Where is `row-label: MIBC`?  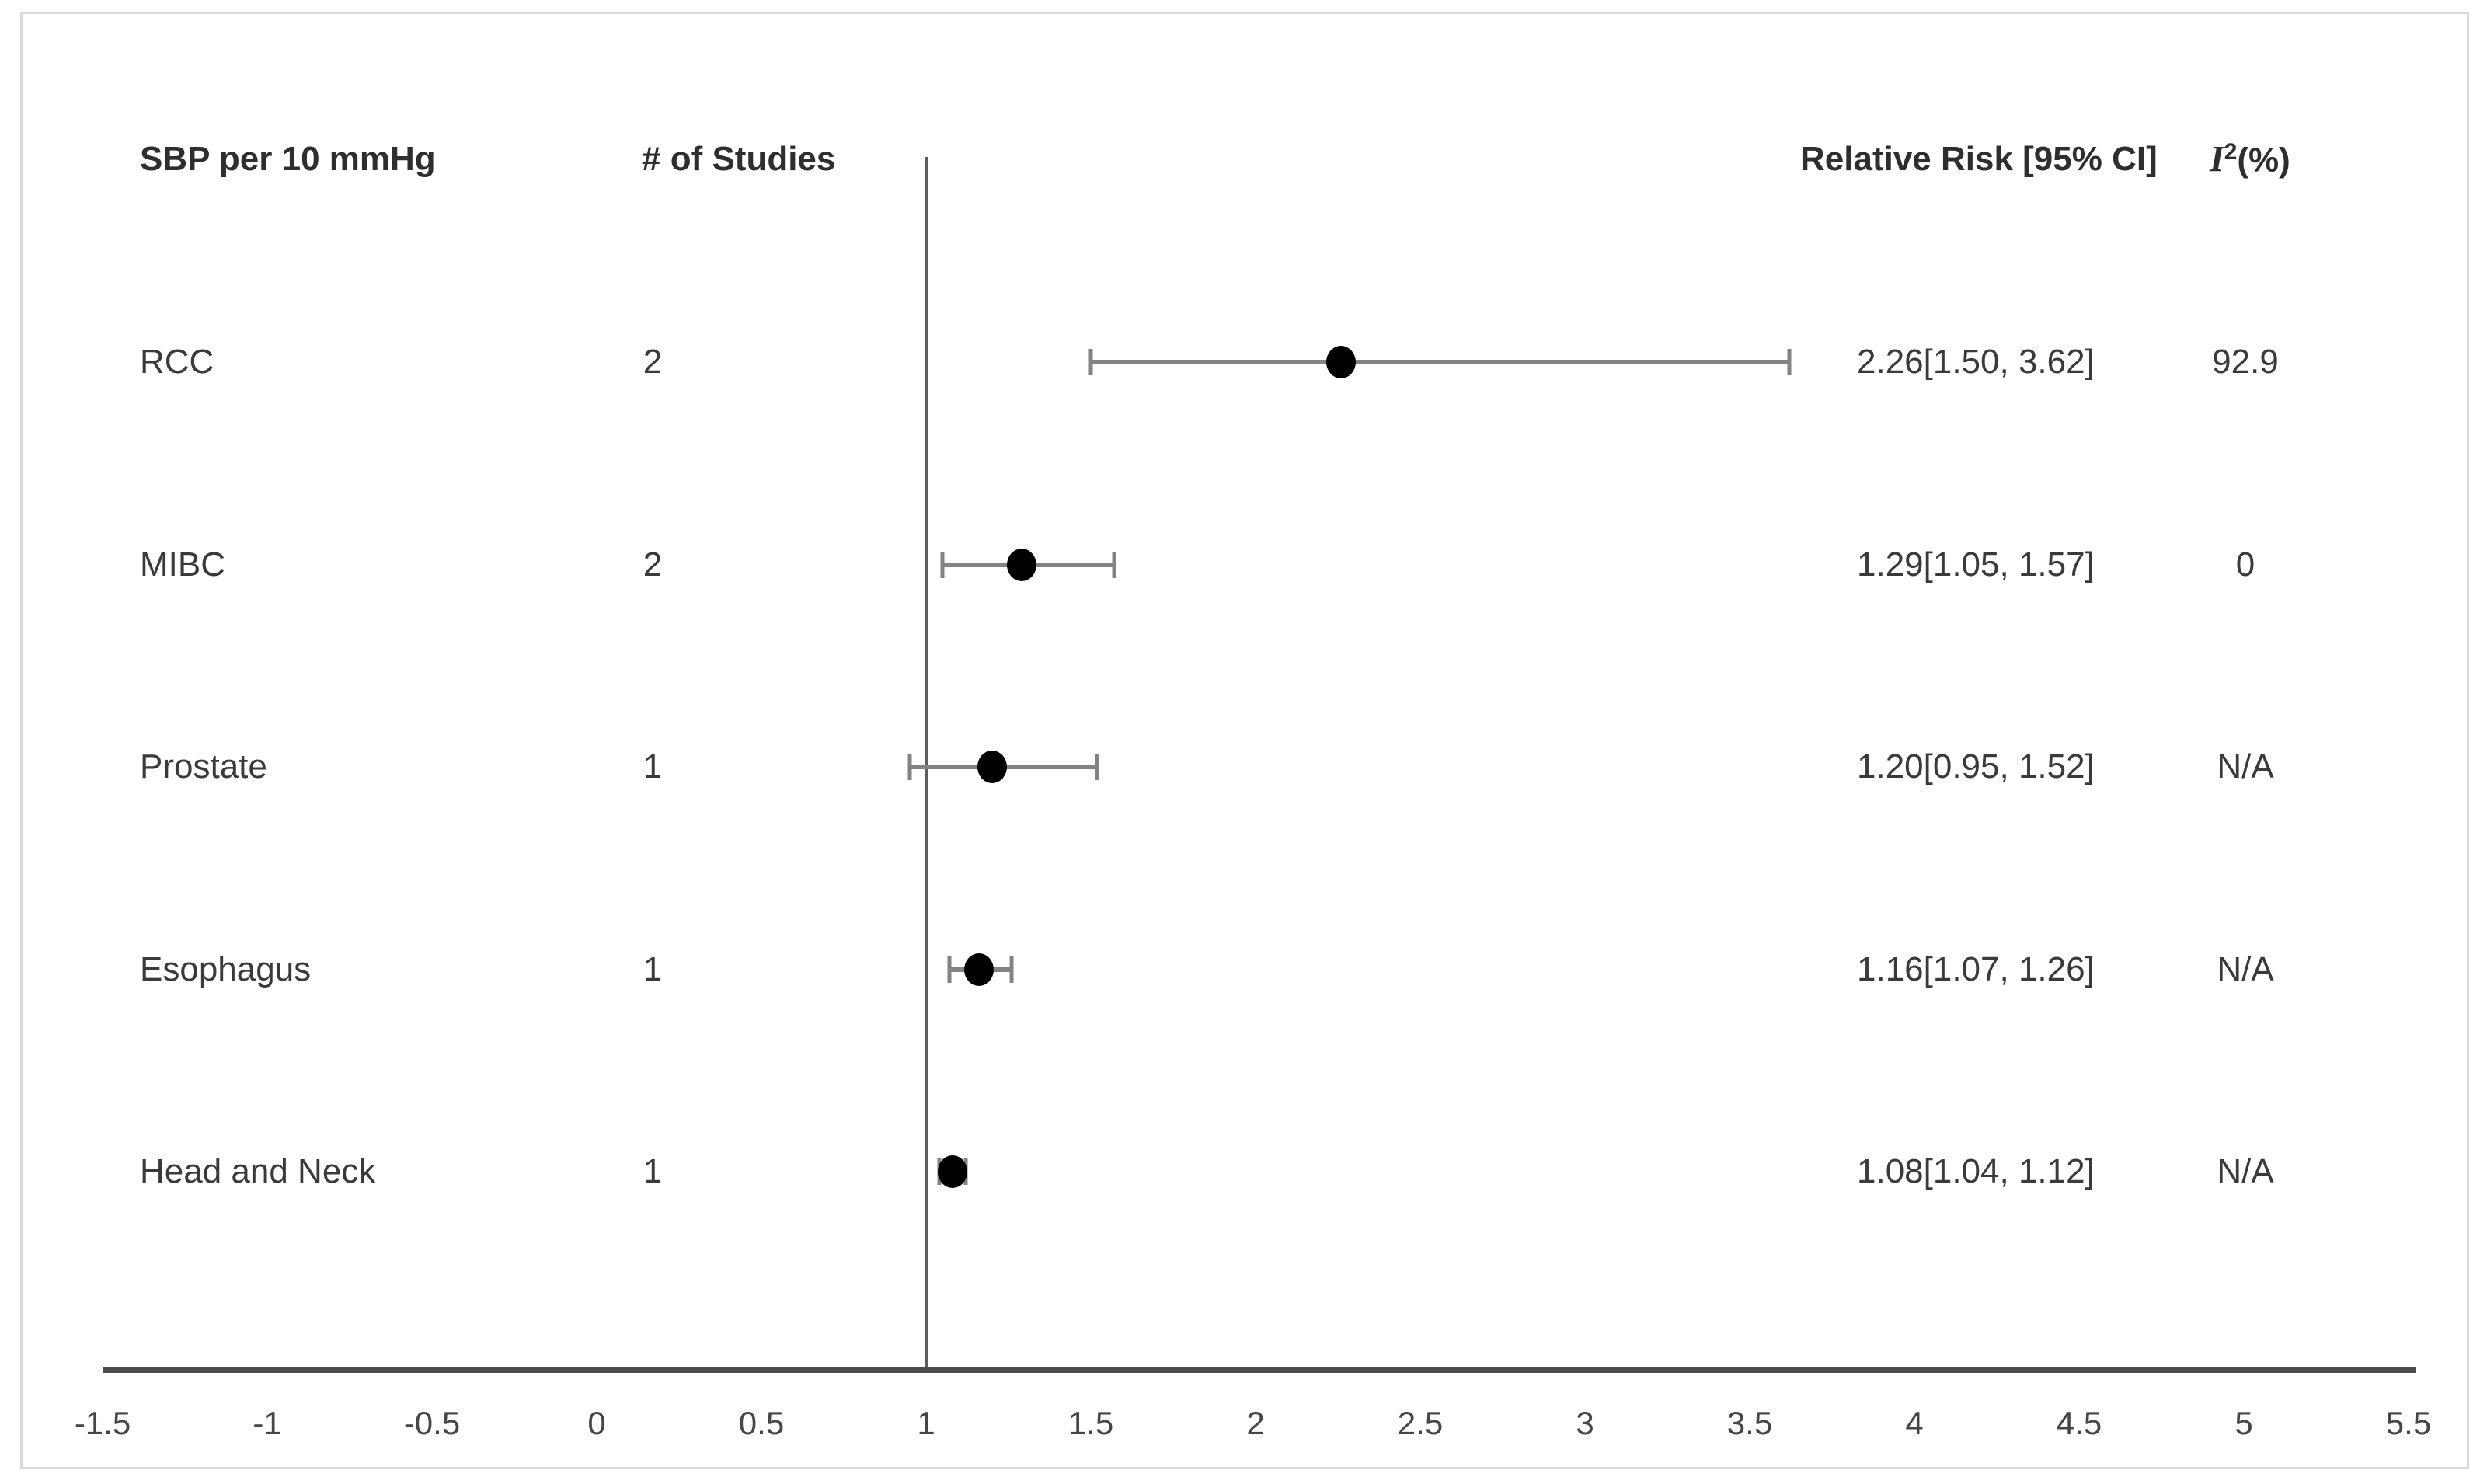
row-label: MIBC is located at coordinates (182, 564).